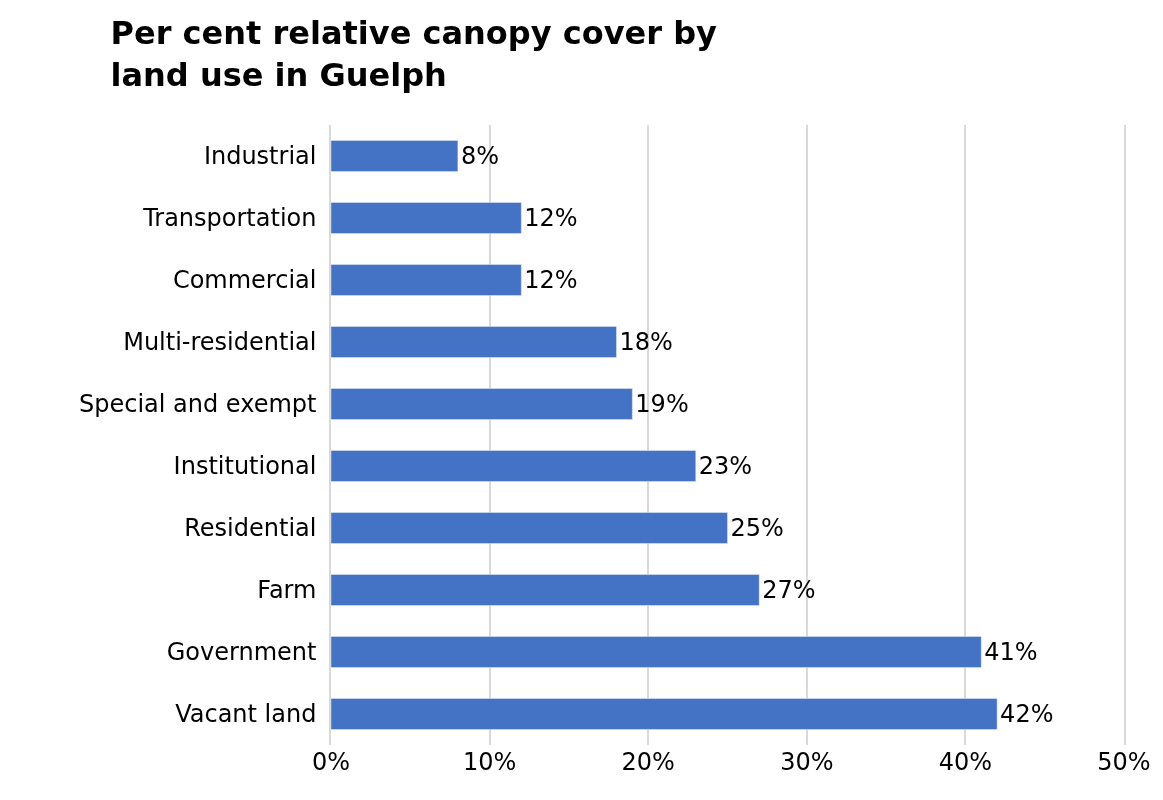 This screenshot has width=1163, height=800. I want to click on y-tick-label: Vacant land, so click(246, 714).